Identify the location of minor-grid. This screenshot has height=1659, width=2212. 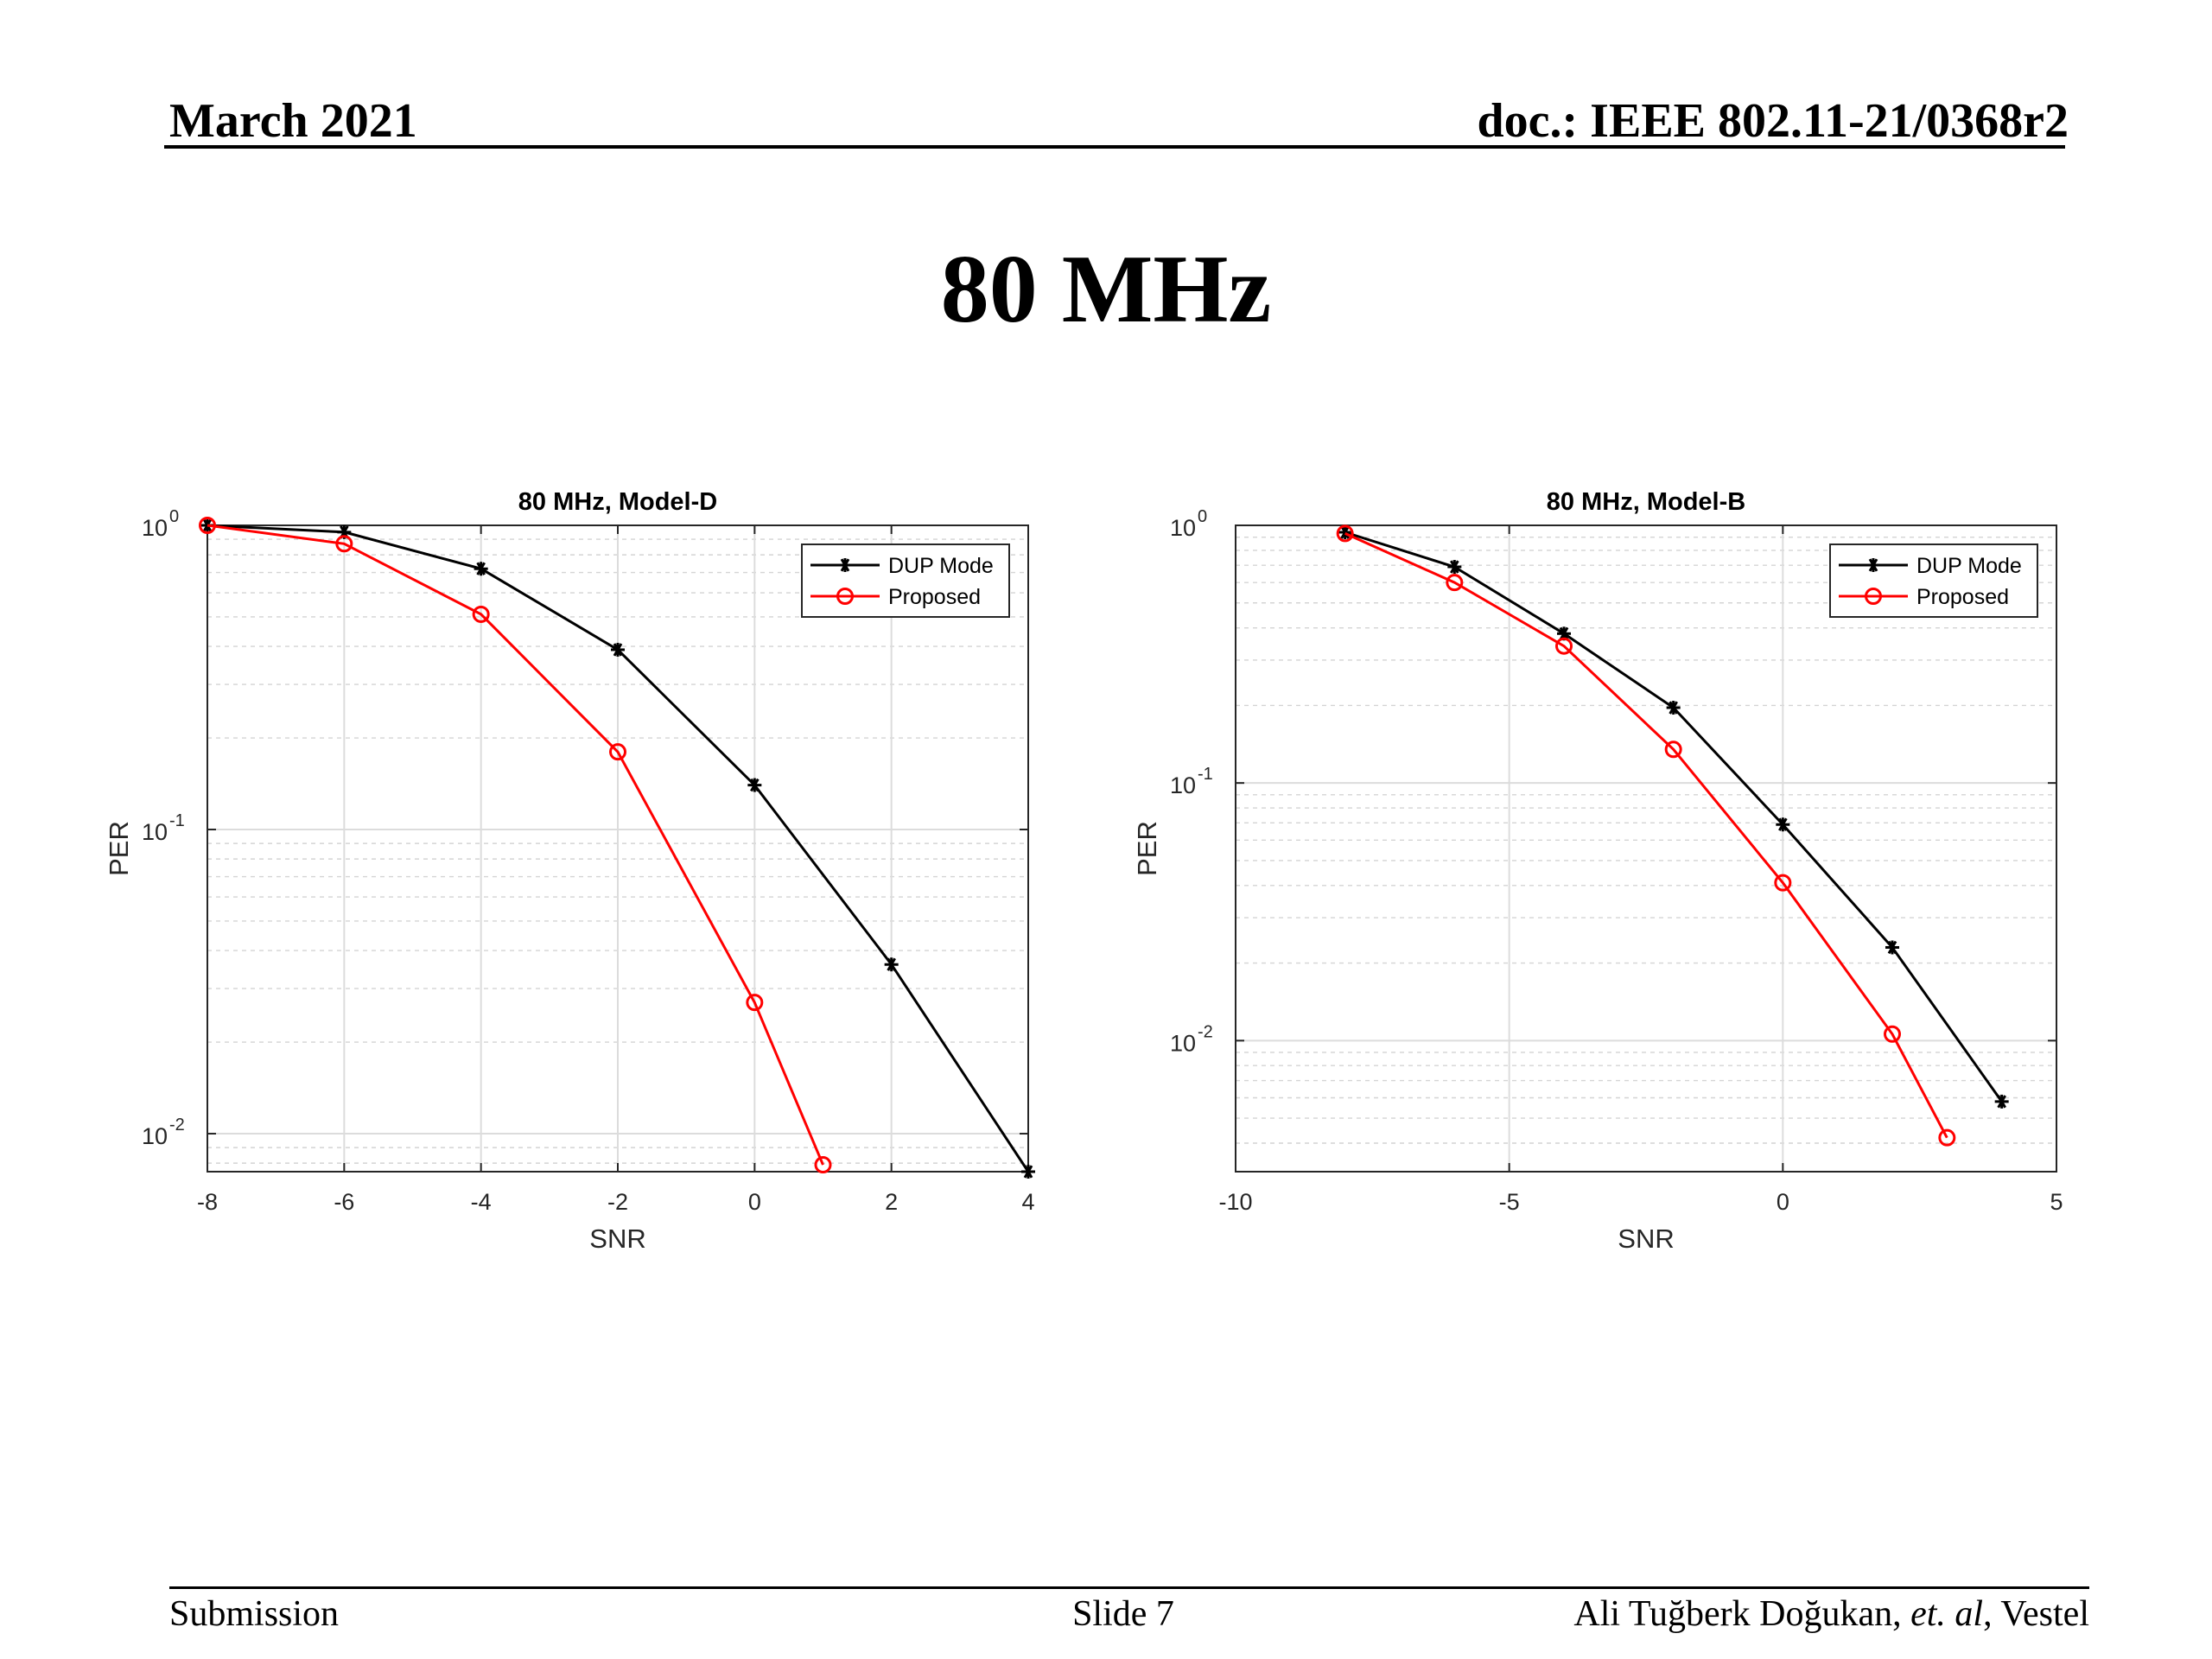
(1646, 840).